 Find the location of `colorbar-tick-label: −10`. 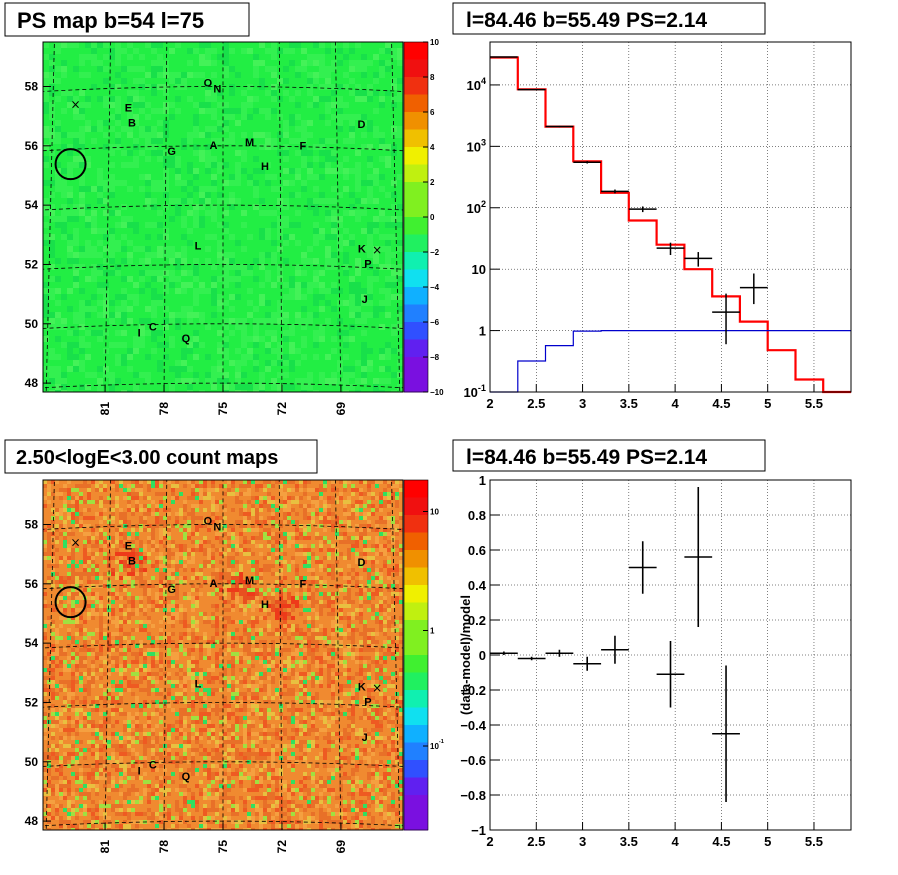

colorbar-tick-label: −10 is located at coordinates (437, 392).